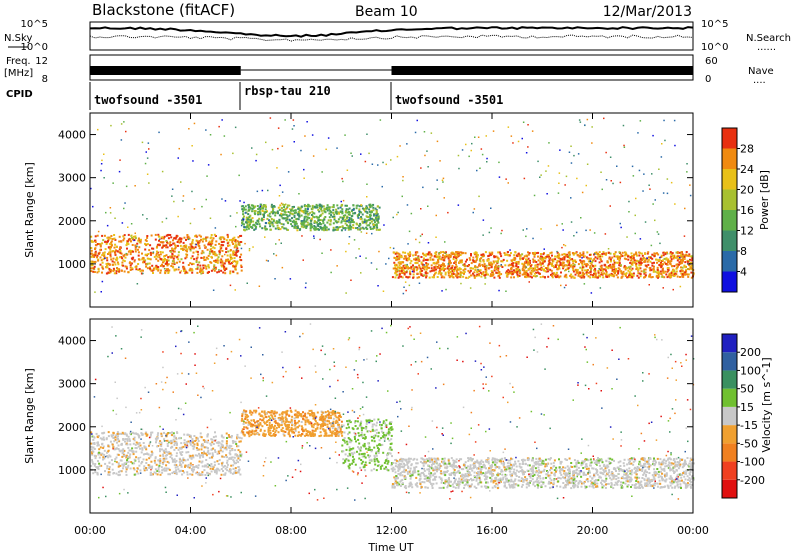 The height and width of the screenshot is (554, 800). What do you see at coordinates (566, 256) in the screenshot?
I see `data-point-2054` at bounding box center [566, 256].